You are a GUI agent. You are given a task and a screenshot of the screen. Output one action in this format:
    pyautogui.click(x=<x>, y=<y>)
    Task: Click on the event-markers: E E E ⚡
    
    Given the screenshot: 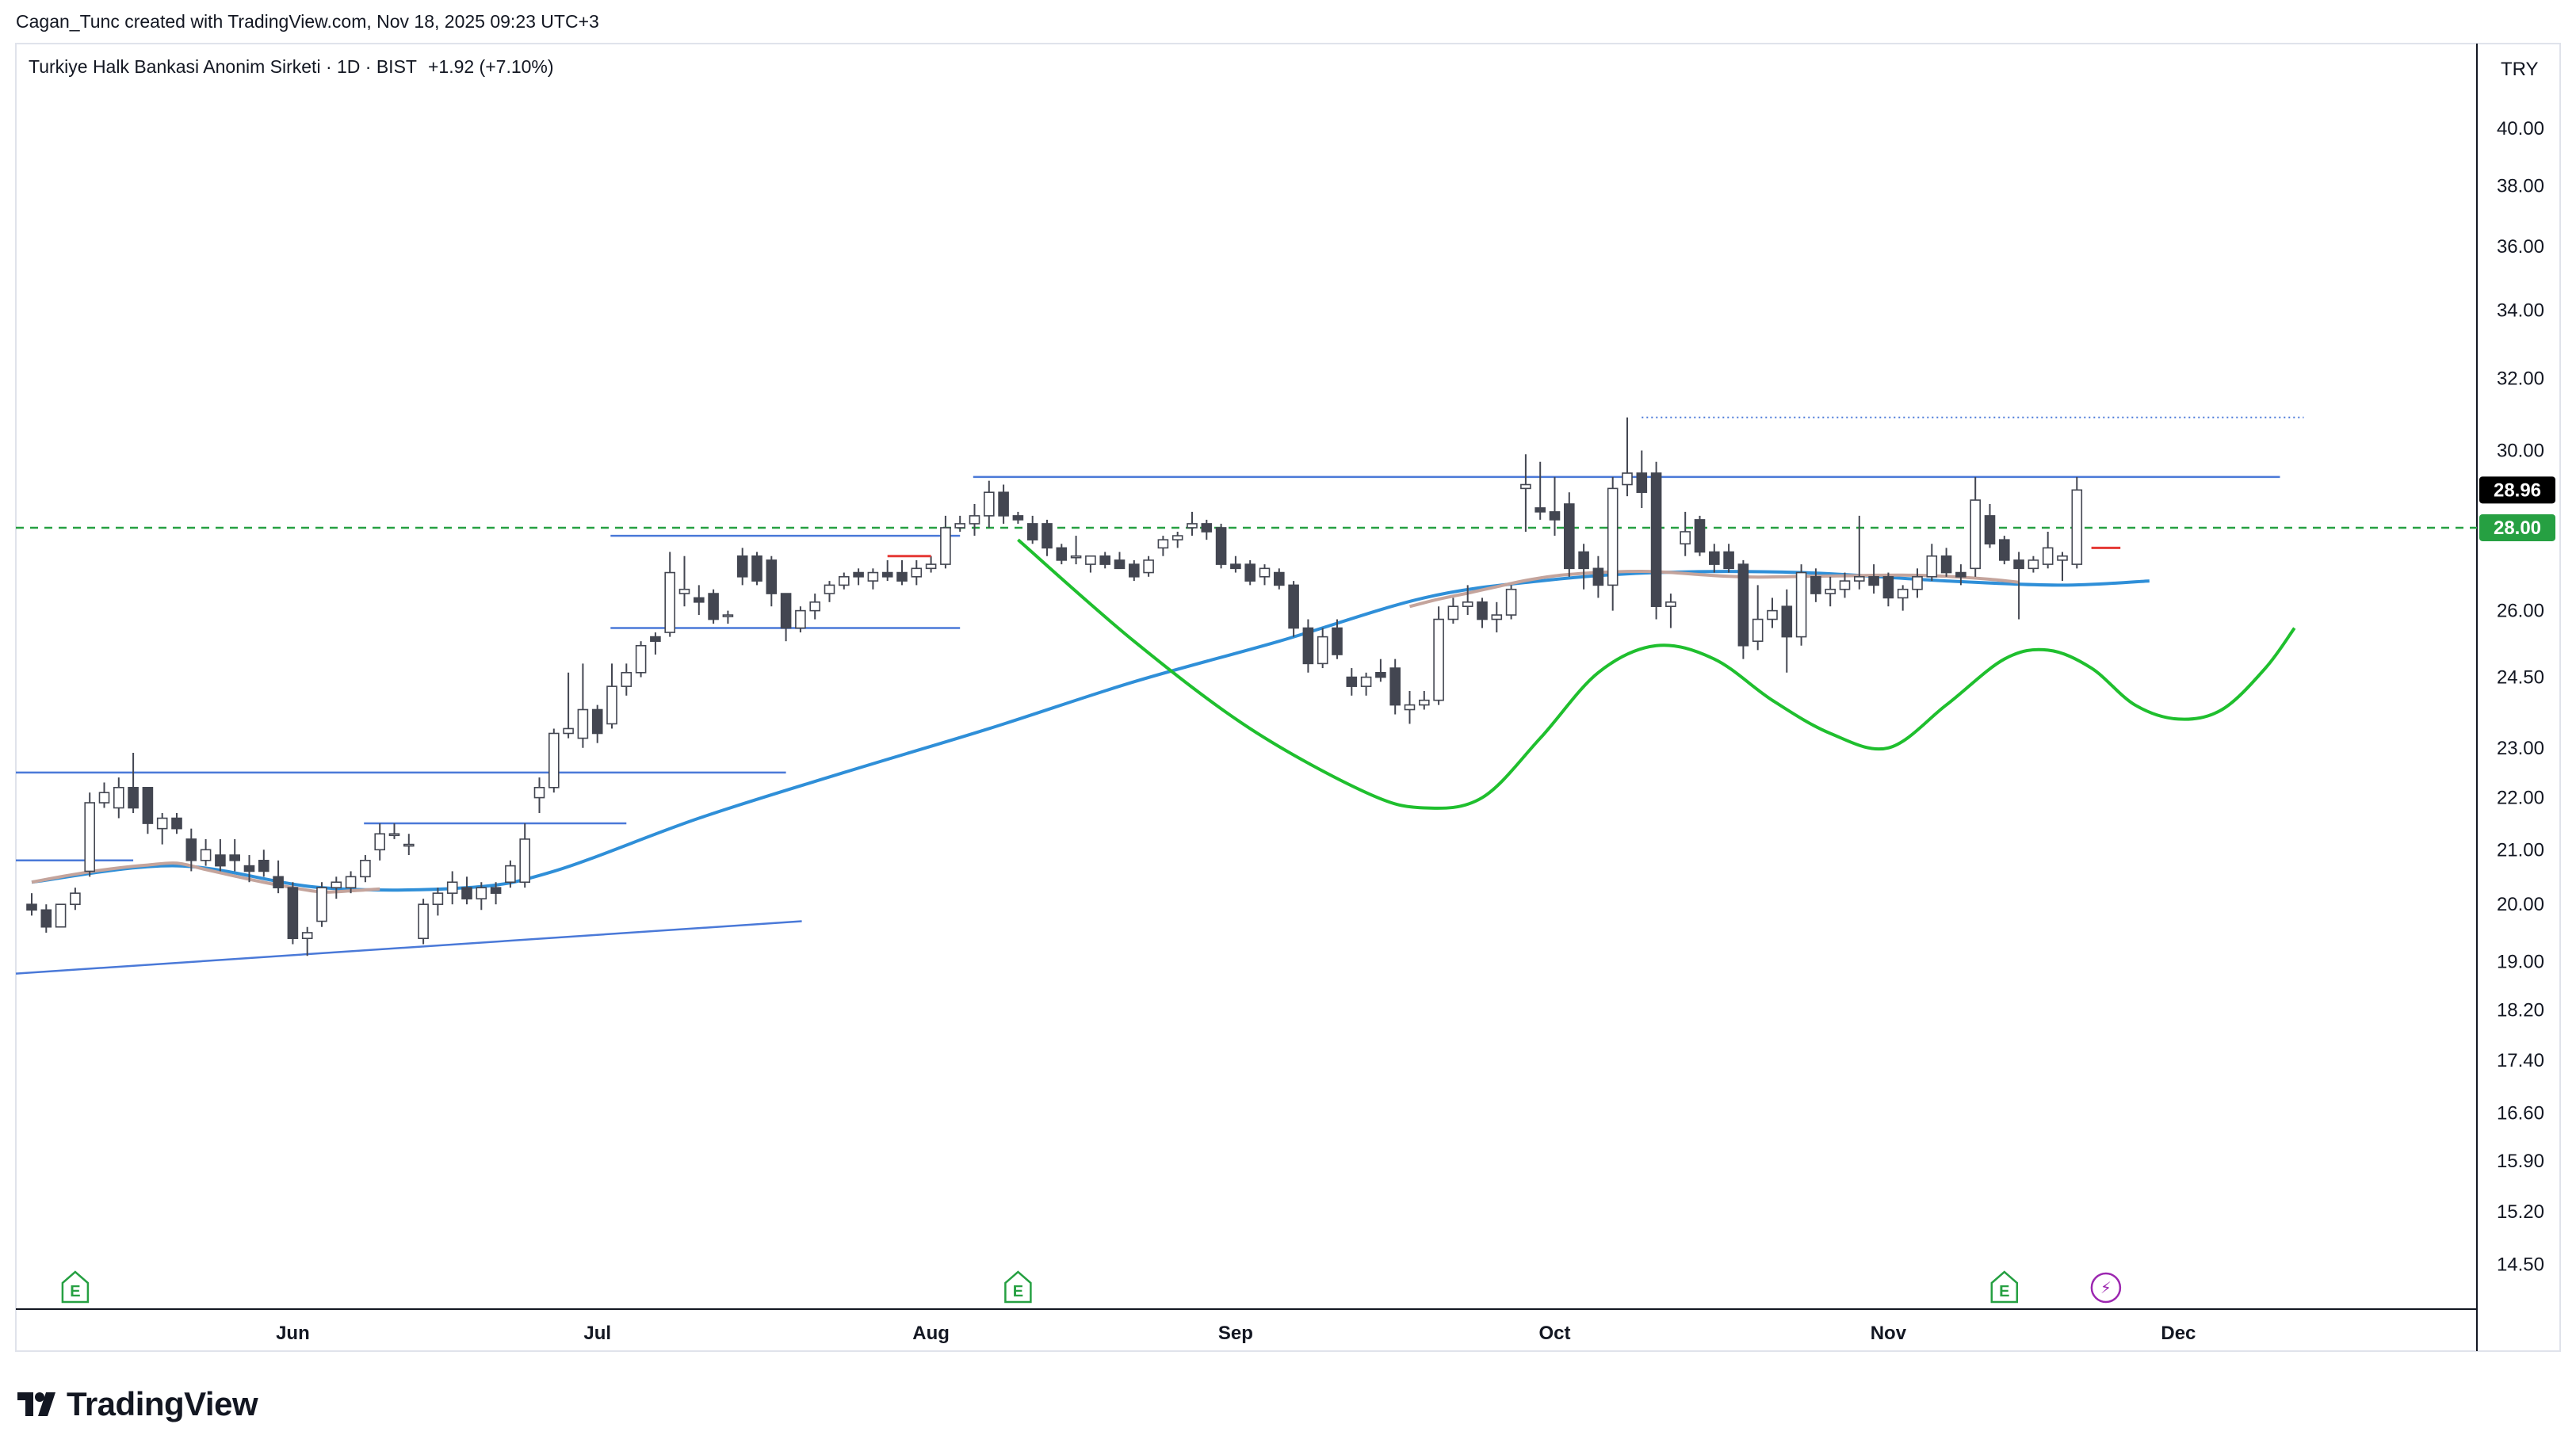 What is the action you would take?
    pyautogui.click(x=1091, y=1287)
    